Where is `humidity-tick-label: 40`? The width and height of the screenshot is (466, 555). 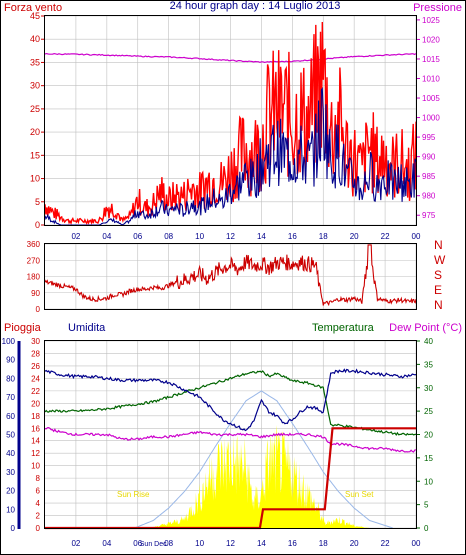
humidity-tick-label: 40 is located at coordinates (10, 453).